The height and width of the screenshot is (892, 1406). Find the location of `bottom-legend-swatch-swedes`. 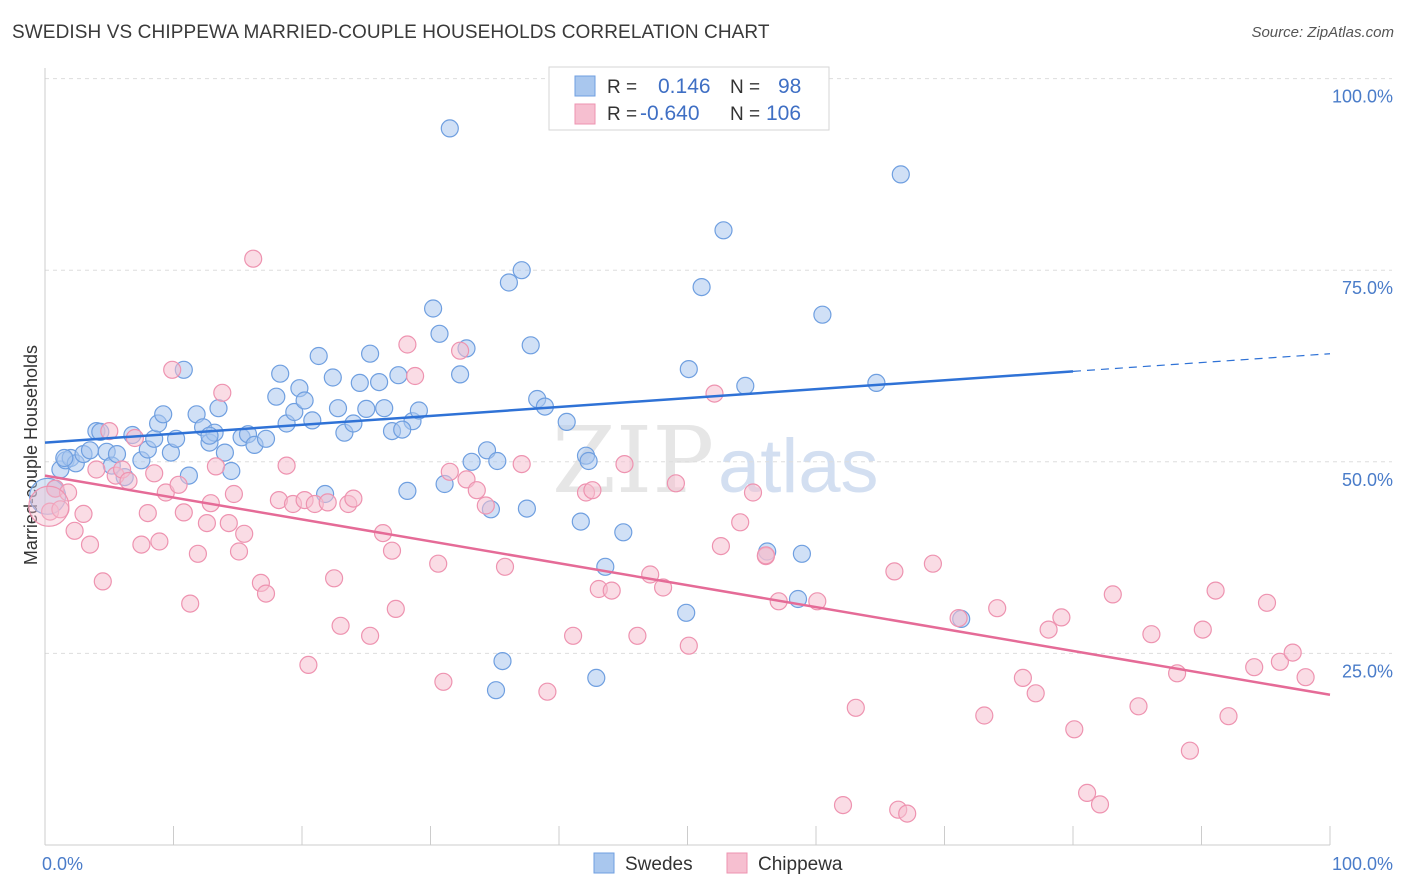

bottom-legend-swatch-swedes is located at coordinates (604, 863).